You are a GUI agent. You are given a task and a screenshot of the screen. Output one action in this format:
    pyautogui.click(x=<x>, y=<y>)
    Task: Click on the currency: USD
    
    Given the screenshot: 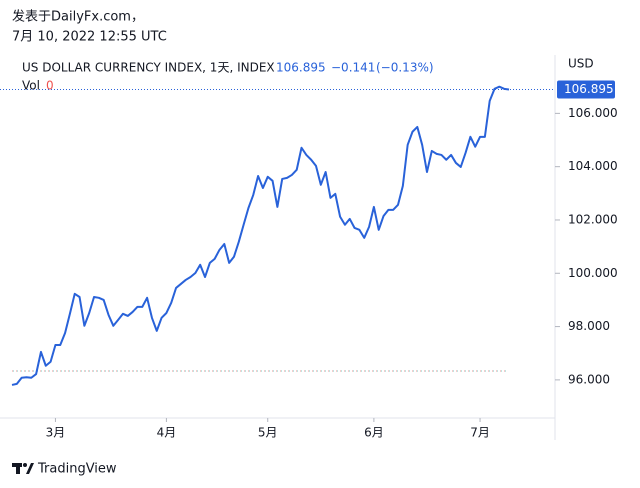 What is the action you would take?
    pyautogui.click(x=581, y=64)
    